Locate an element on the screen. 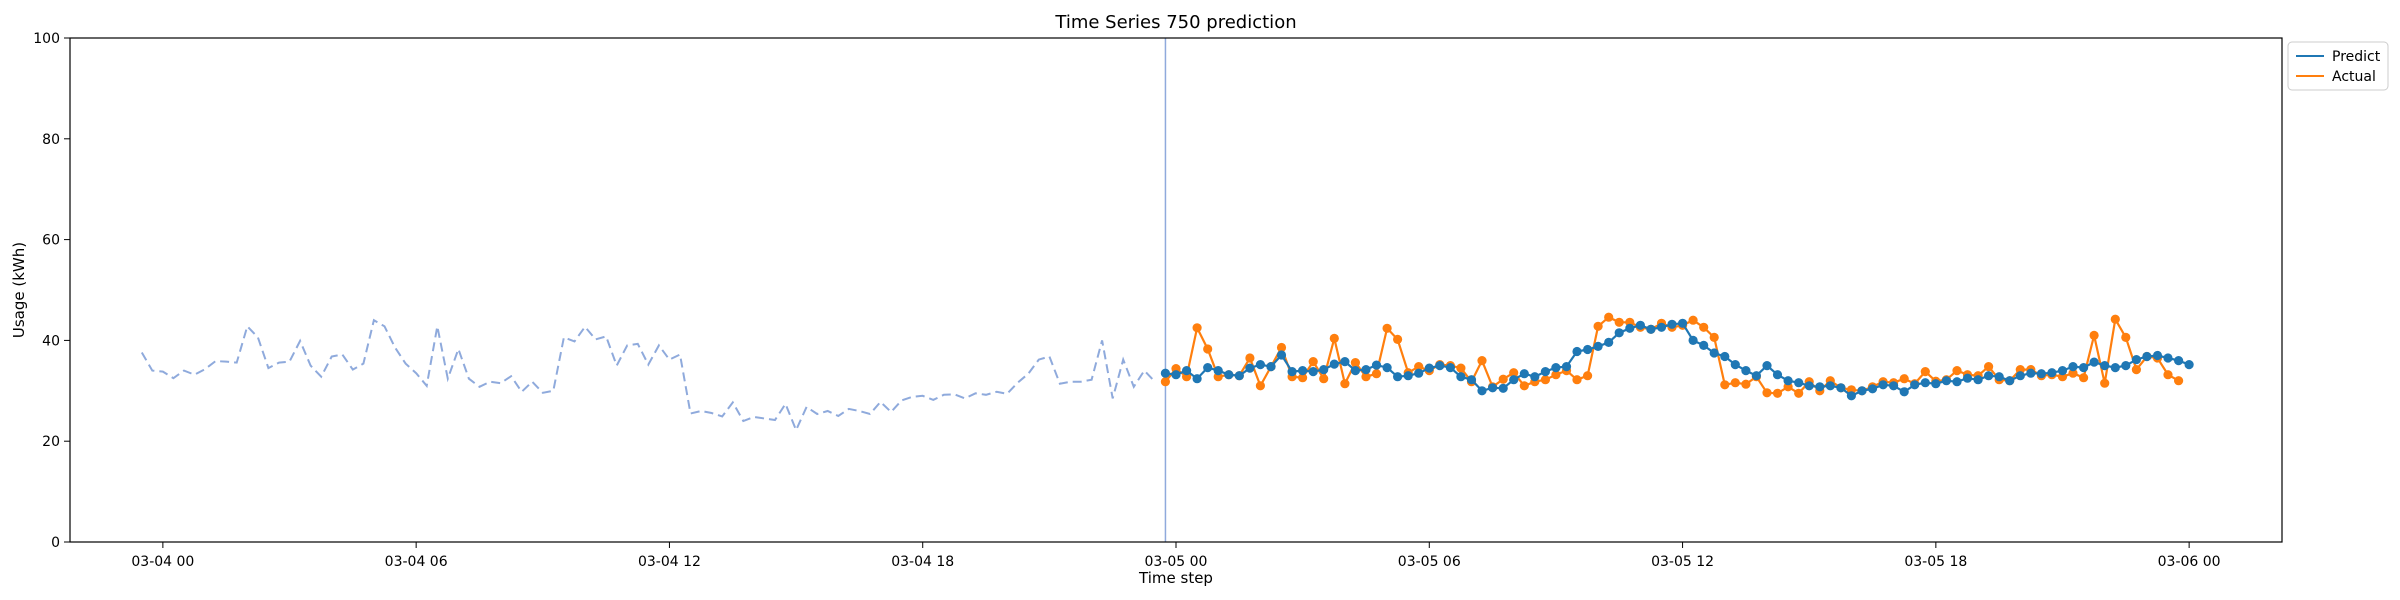 The height and width of the screenshot is (600, 2400). x-tick-label: 03-05 18 is located at coordinates (1935, 562).